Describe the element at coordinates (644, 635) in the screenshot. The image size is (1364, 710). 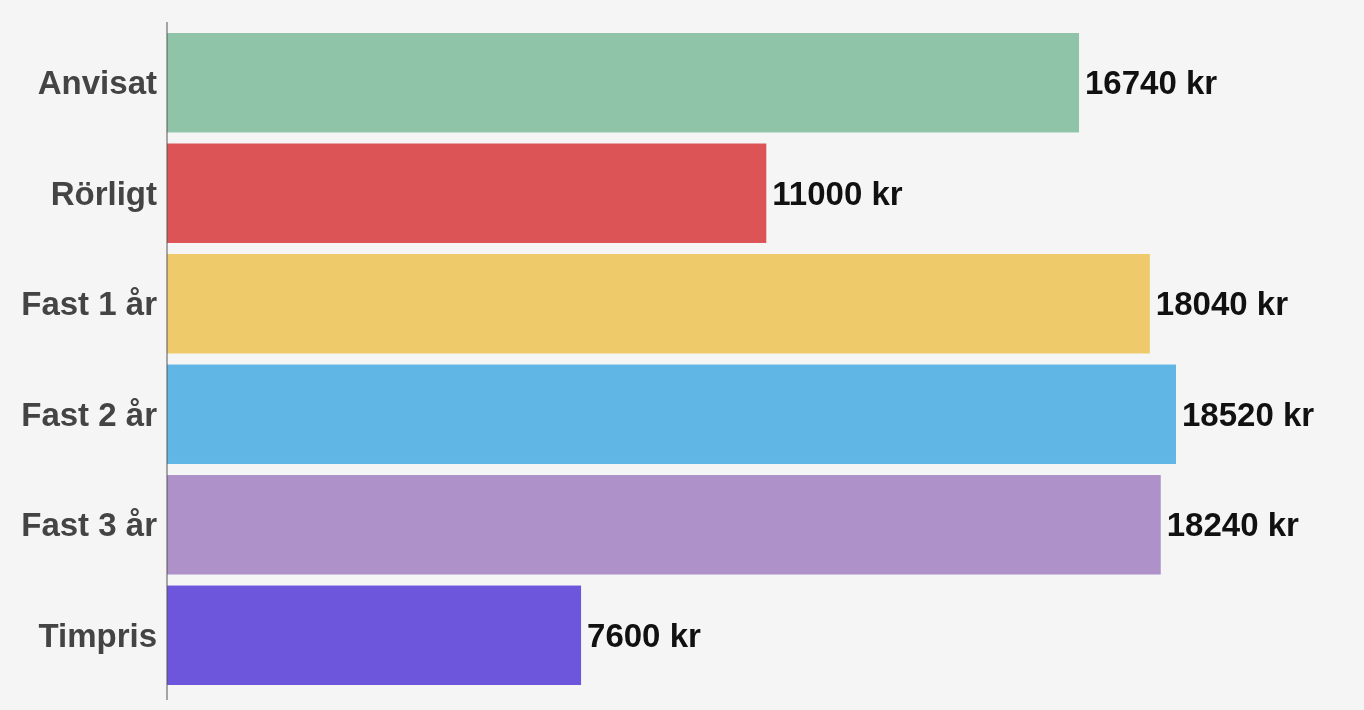
I see `data-label: 7600 kr` at that location.